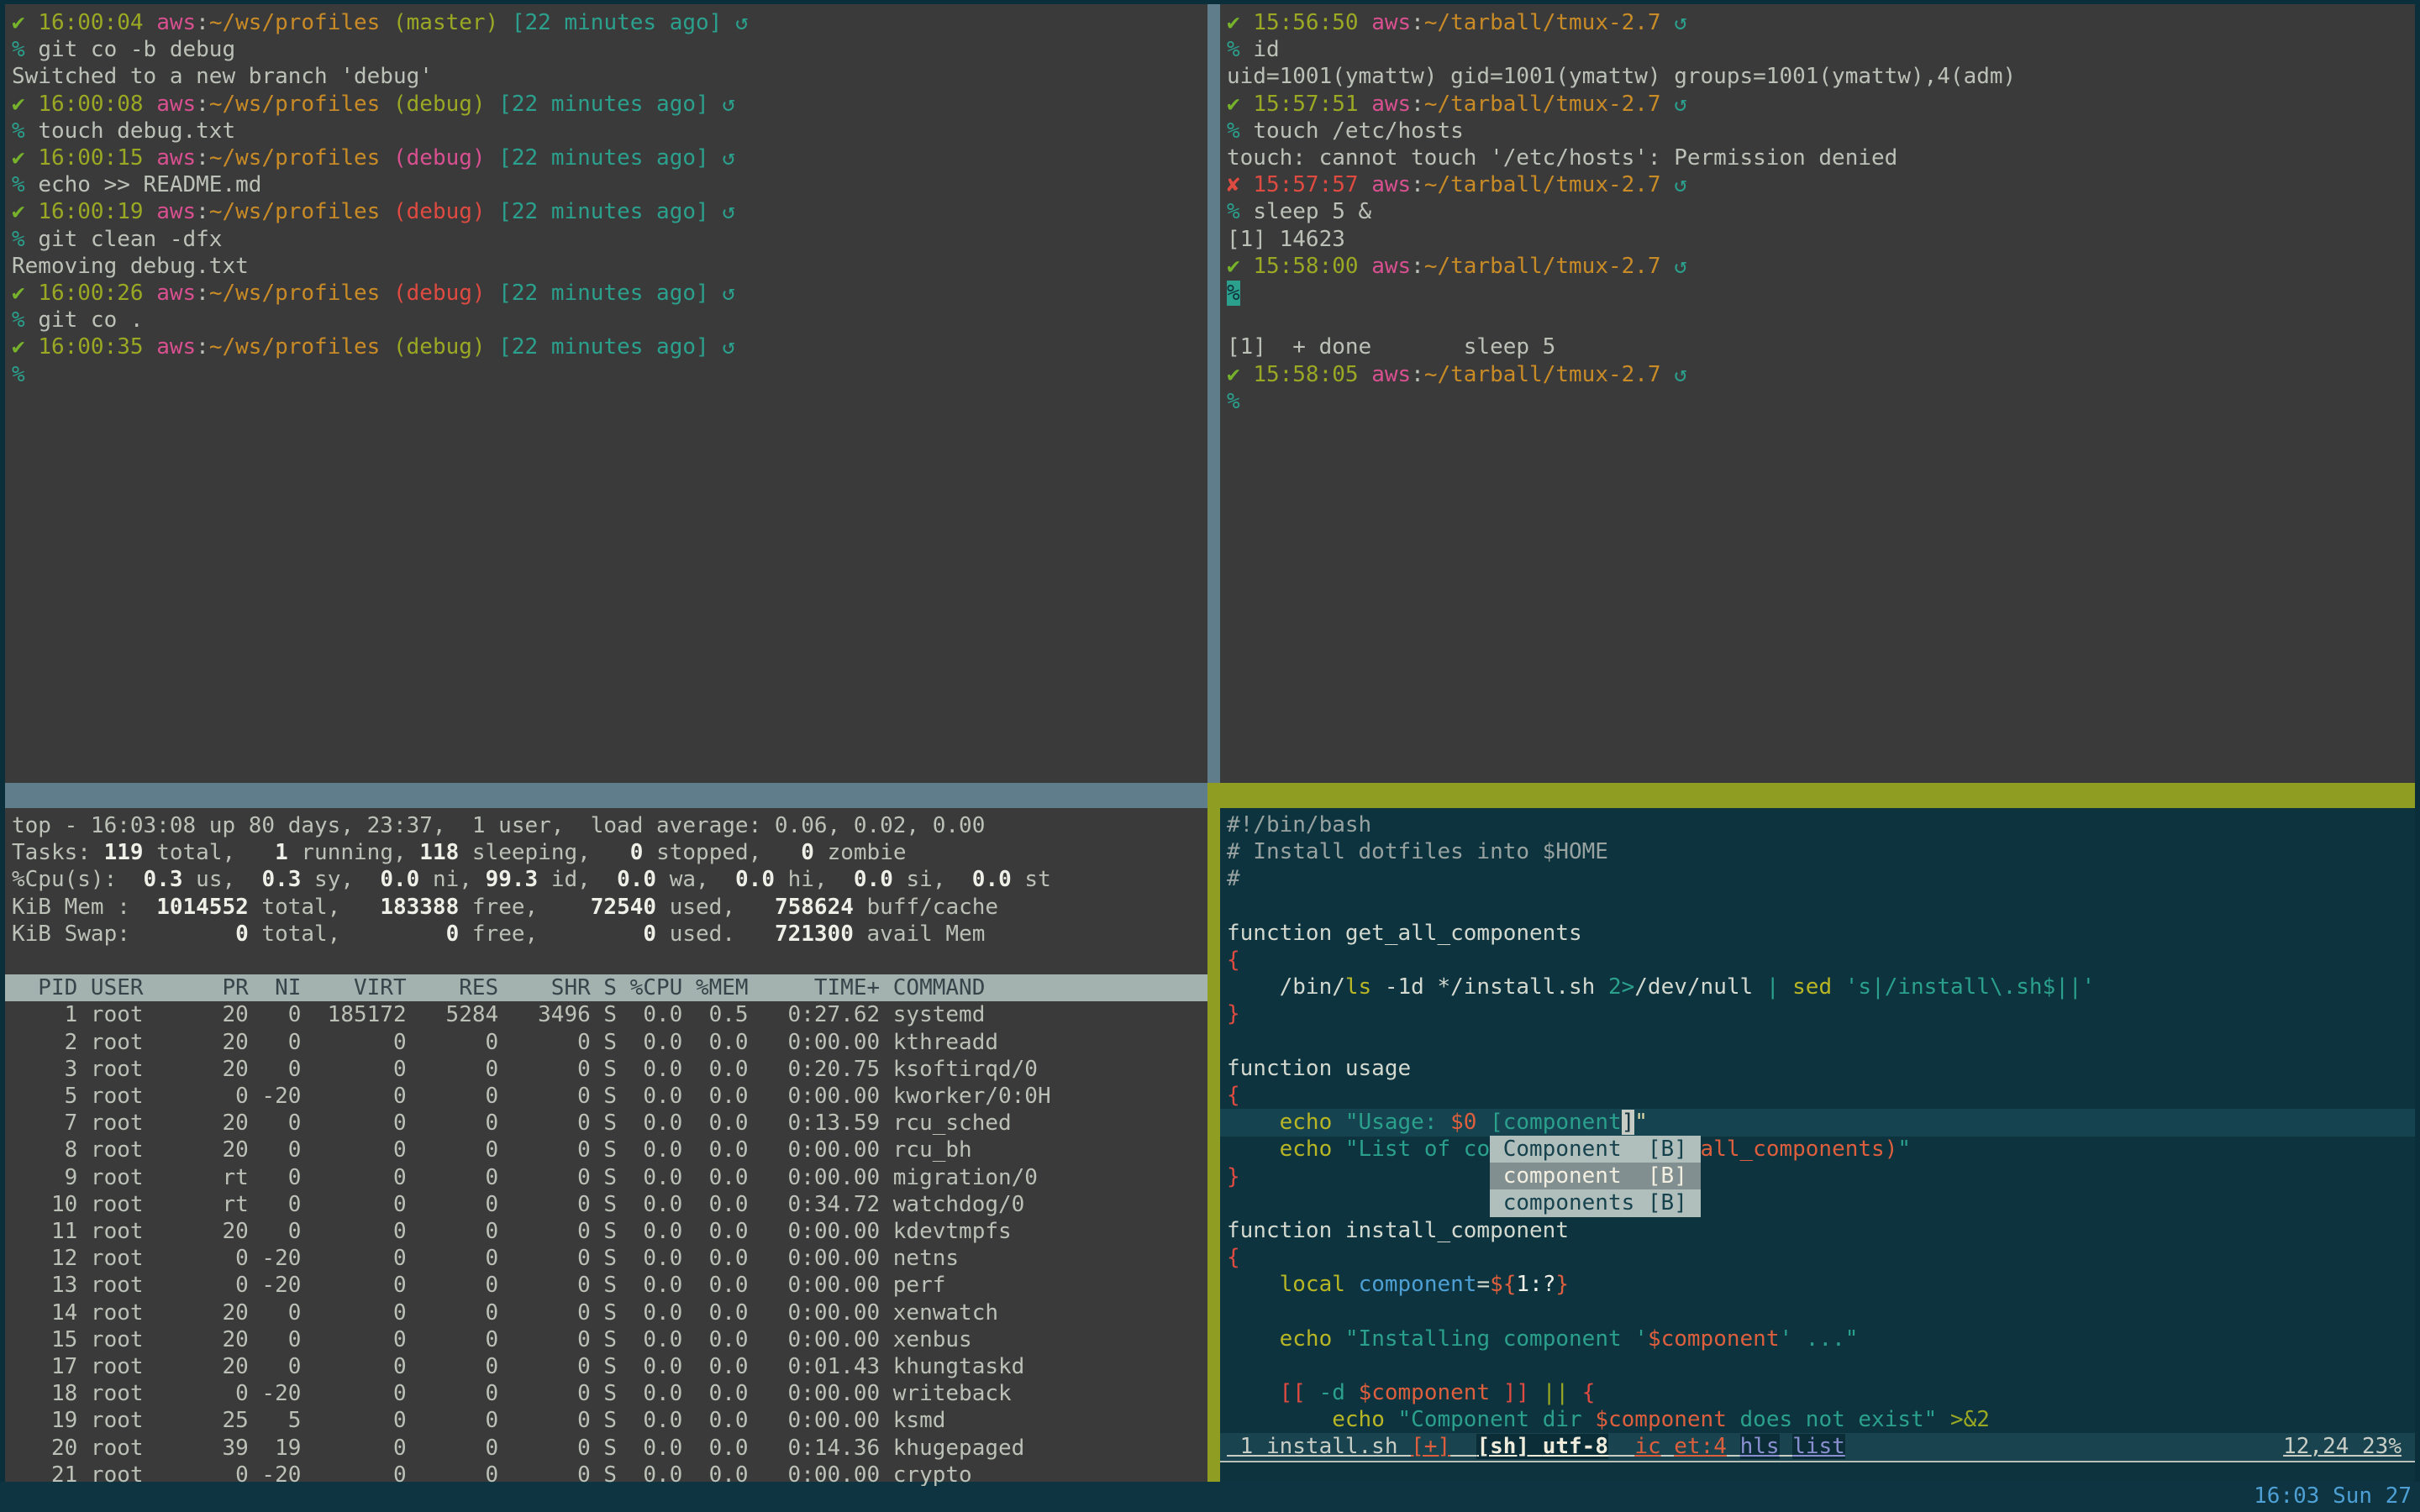 The height and width of the screenshot is (1512, 2420). Describe the element at coordinates (1233, 879) in the screenshot. I see `terminal-line: #` at that location.